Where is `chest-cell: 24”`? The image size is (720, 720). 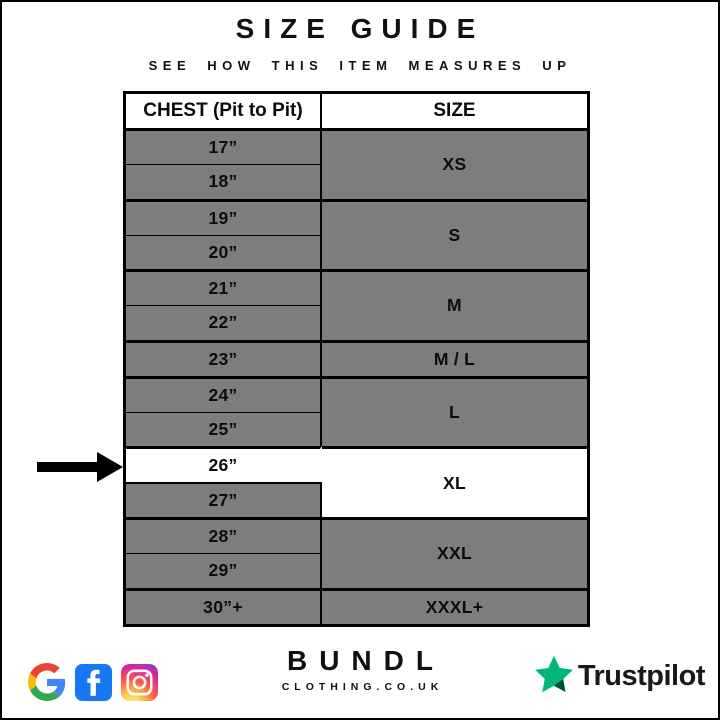 chest-cell: 24” is located at coordinates (224, 393).